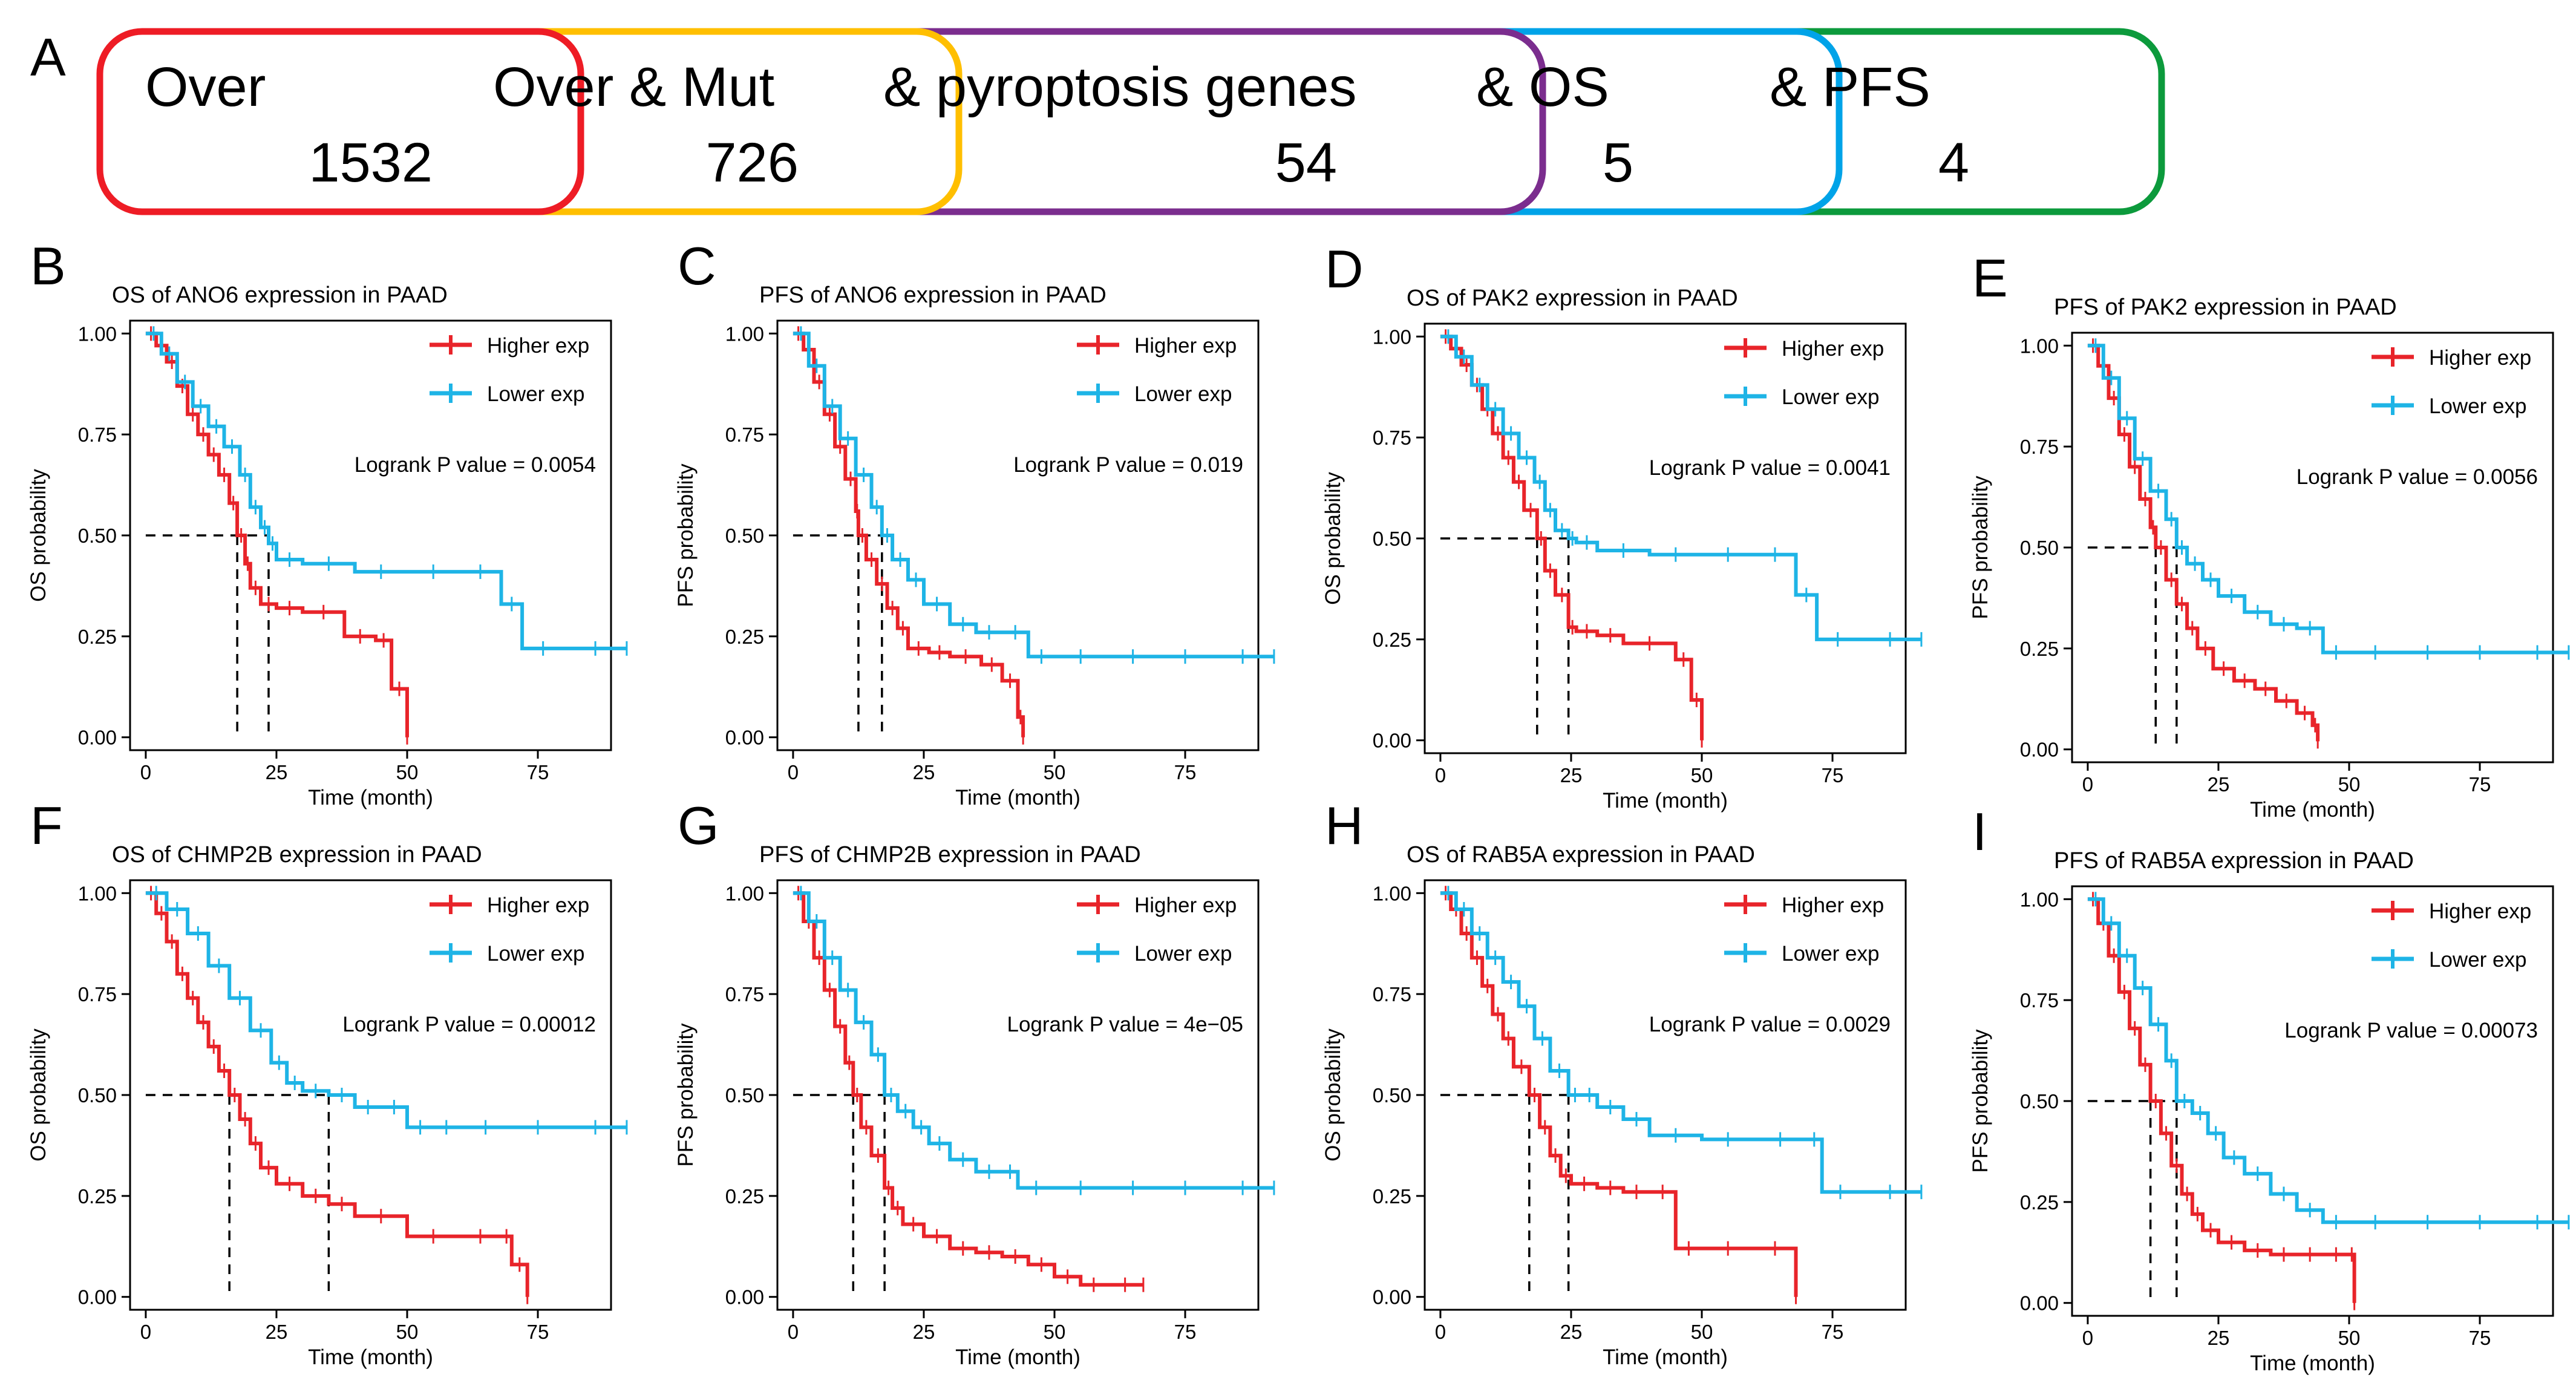  Describe the element at coordinates (933, 295) in the screenshot. I see `chart-title: PFS of ANO6 expression in PAAD` at that location.